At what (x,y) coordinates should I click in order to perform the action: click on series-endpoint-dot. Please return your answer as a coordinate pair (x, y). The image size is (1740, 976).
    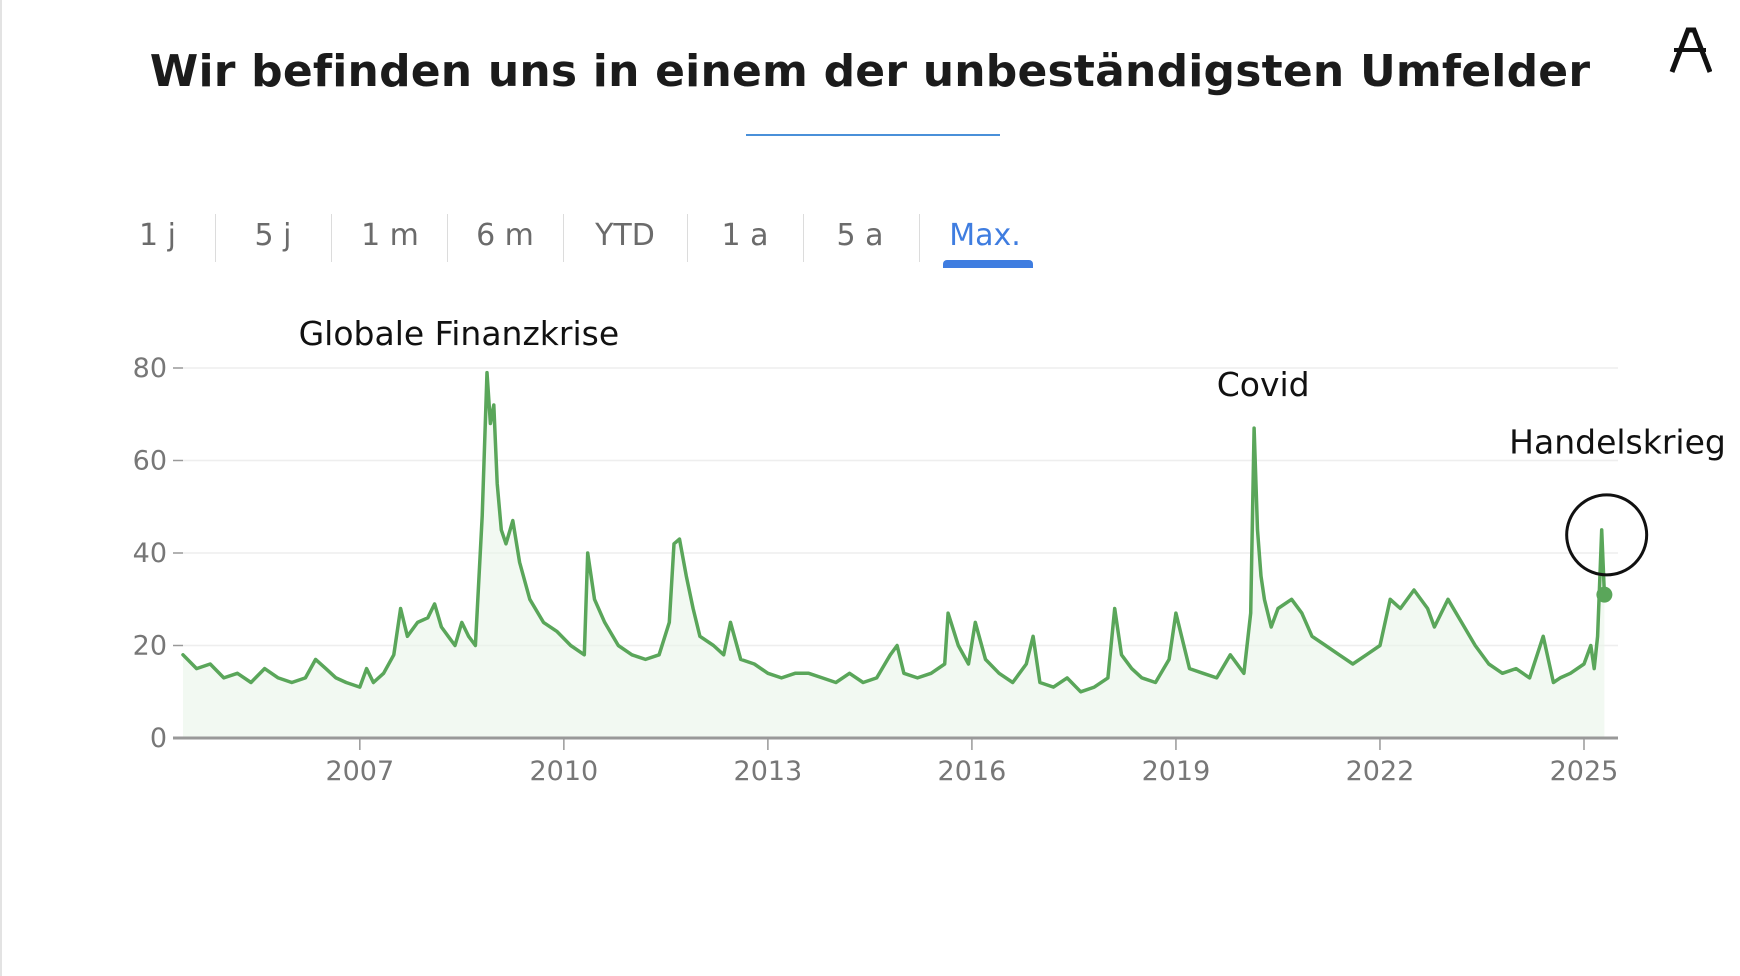
    Looking at the image, I should click on (1604, 594).